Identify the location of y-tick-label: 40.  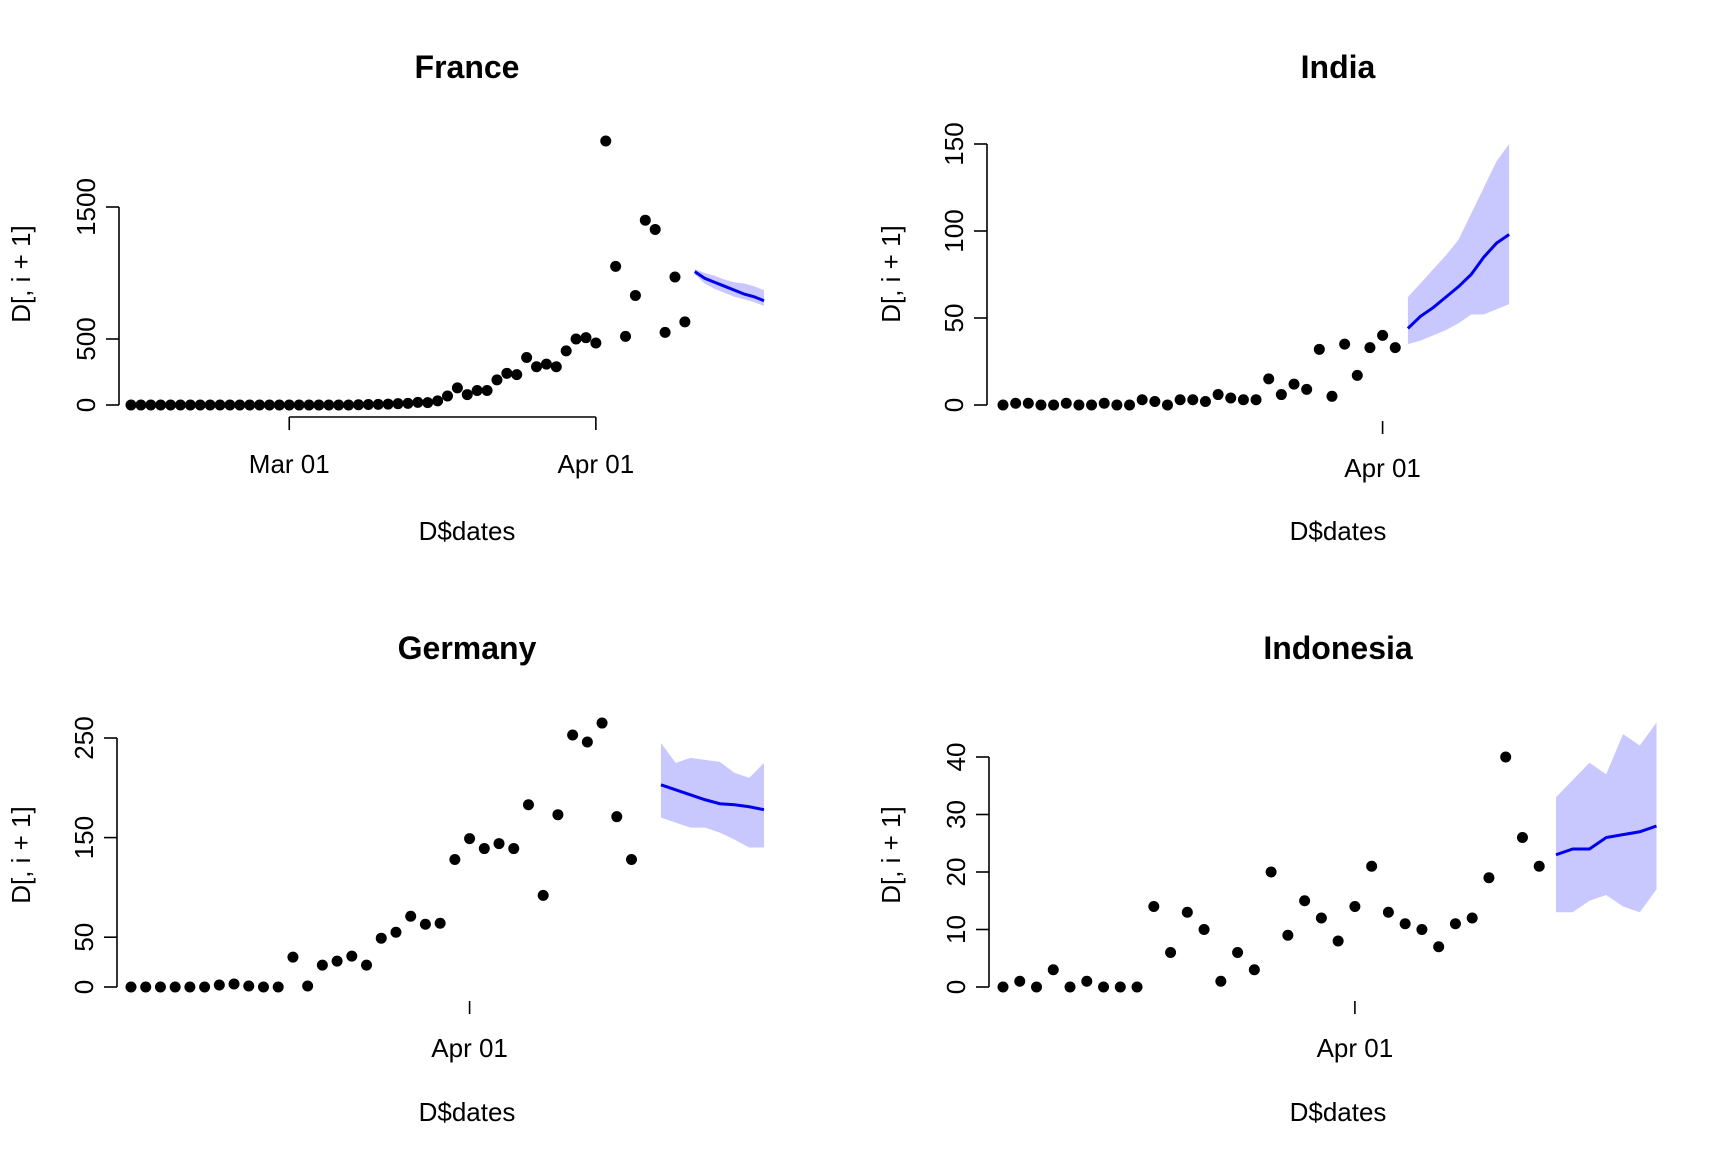
(956, 757).